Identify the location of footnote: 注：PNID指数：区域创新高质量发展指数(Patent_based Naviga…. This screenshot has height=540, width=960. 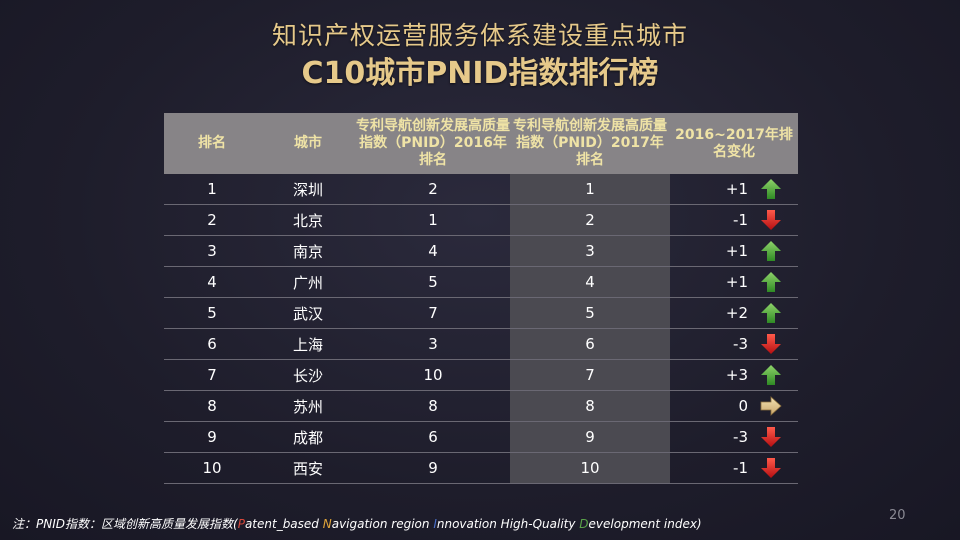
(357, 523).